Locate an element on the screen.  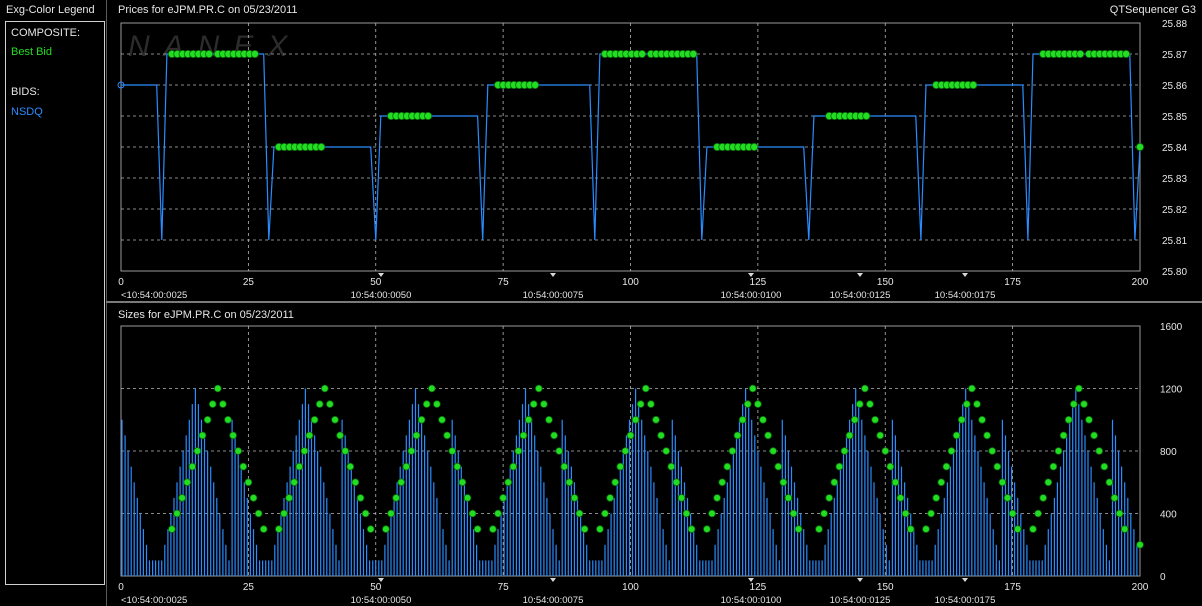
price-y-tick-label: 25.82 is located at coordinates (1174, 210).